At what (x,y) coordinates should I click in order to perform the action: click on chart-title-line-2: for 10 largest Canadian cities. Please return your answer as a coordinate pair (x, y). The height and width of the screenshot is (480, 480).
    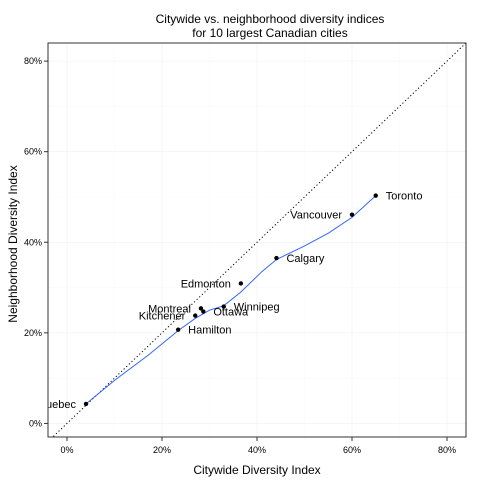
    Looking at the image, I should click on (269, 33).